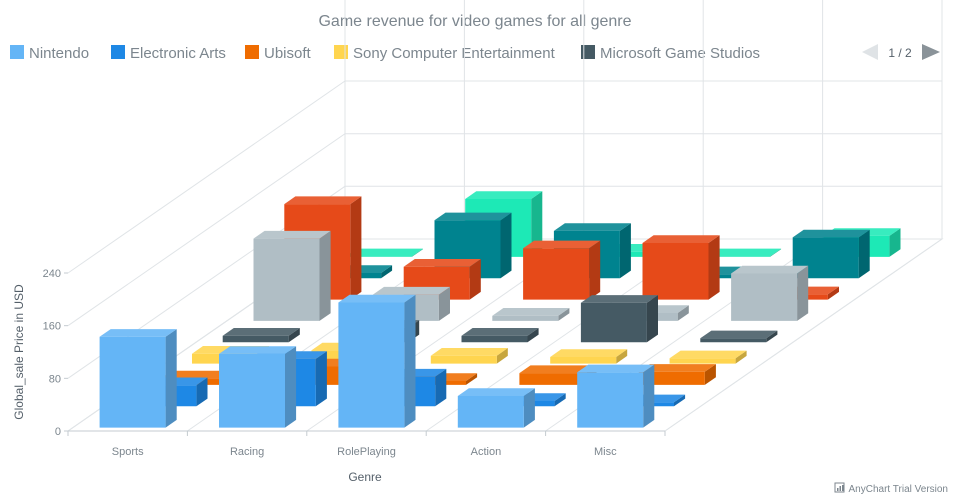 The height and width of the screenshot is (500, 960). What do you see at coordinates (870, 52) in the screenshot?
I see `pager-prev-button` at bounding box center [870, 52].